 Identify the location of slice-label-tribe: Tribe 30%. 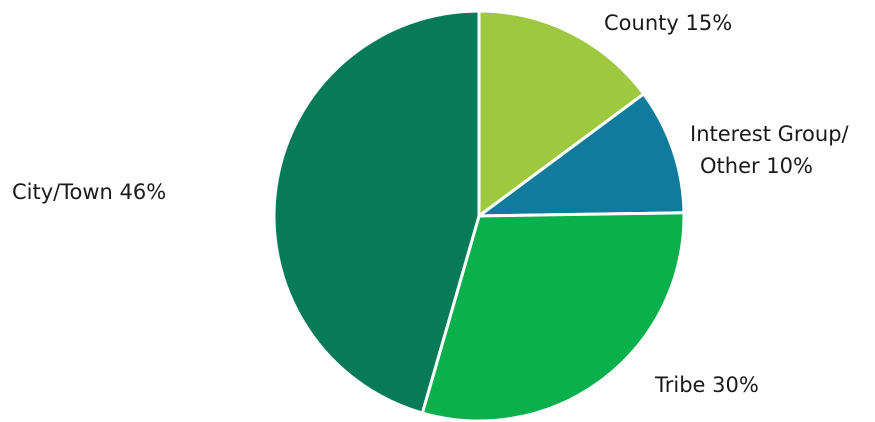
(706, 385).